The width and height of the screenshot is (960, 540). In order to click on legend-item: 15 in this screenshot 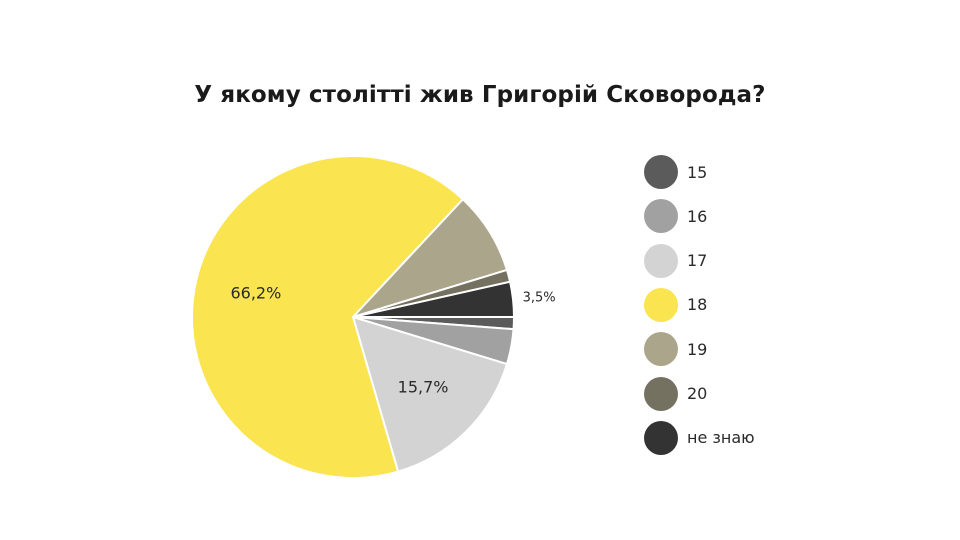, I will do `click(675, 172)`.